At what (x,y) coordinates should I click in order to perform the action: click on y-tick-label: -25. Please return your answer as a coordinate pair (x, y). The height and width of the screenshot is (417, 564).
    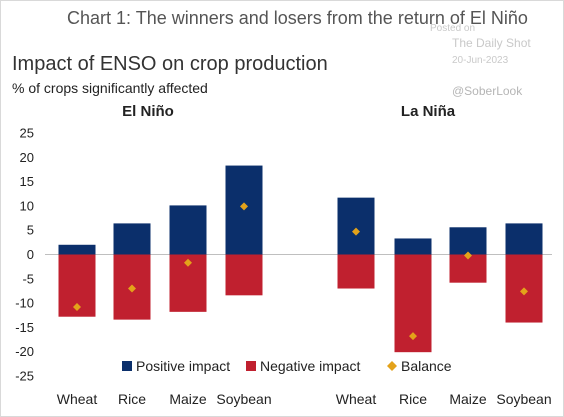
    Looking at the image, I should click on (24, 376).